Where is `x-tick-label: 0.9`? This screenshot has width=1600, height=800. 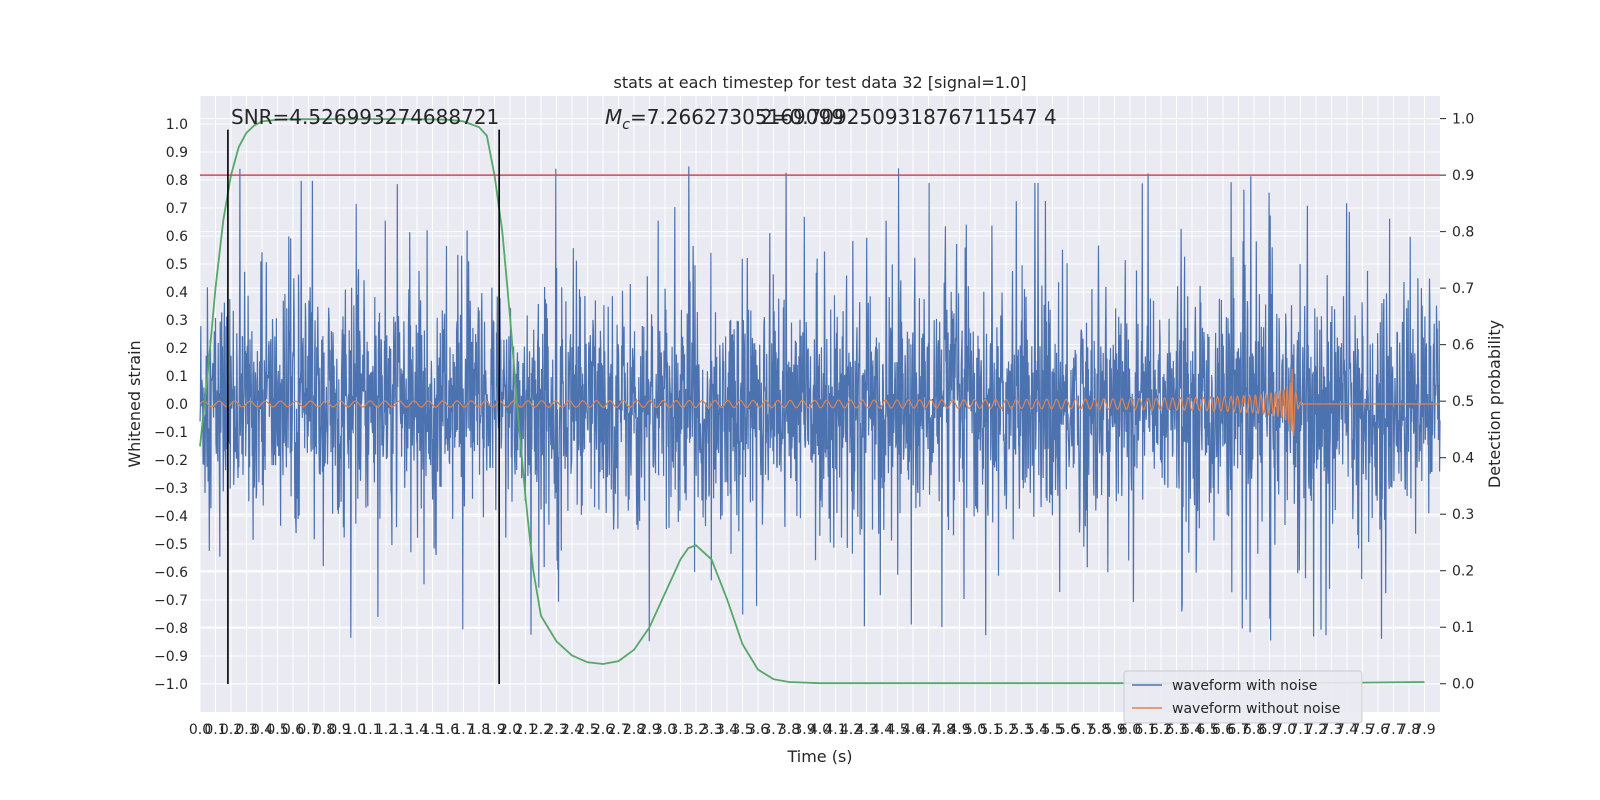
x-tick-label: 0.9 is located at coordinates (339, 730).